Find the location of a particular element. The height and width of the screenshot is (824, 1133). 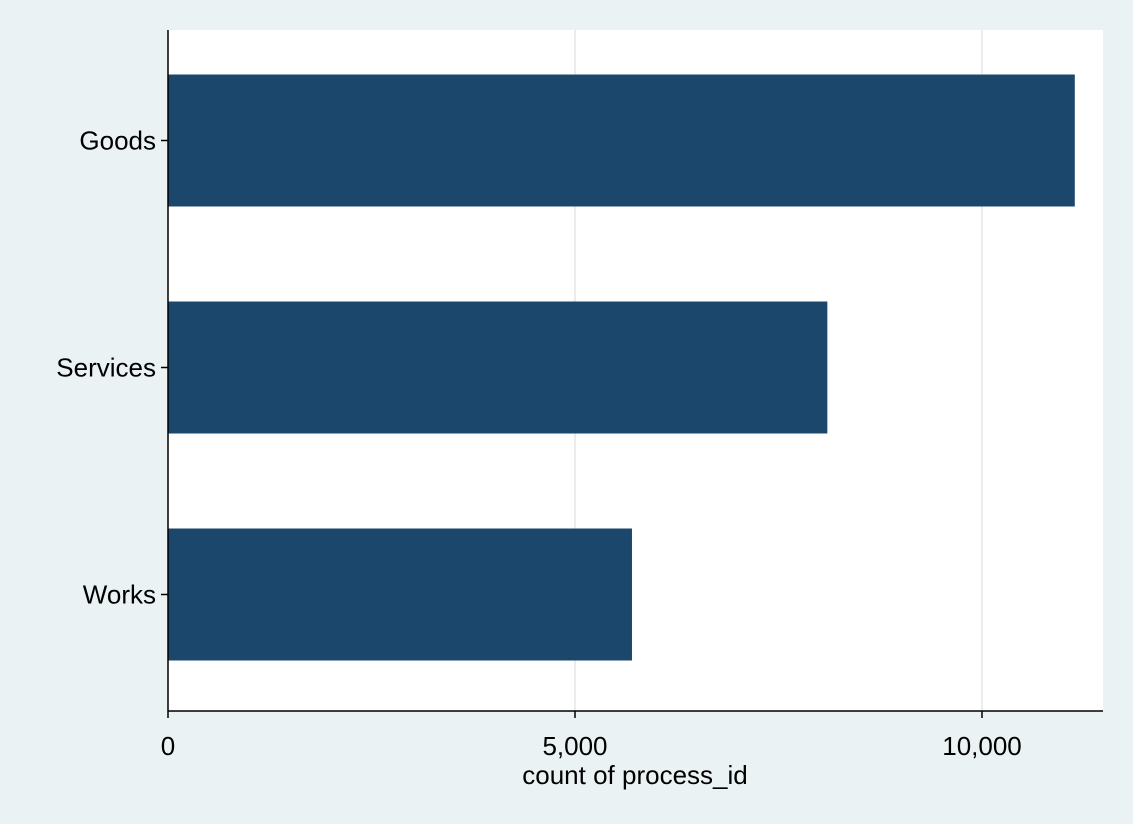

x-tick-label: 10,000 is located at coordinates (982, 746).